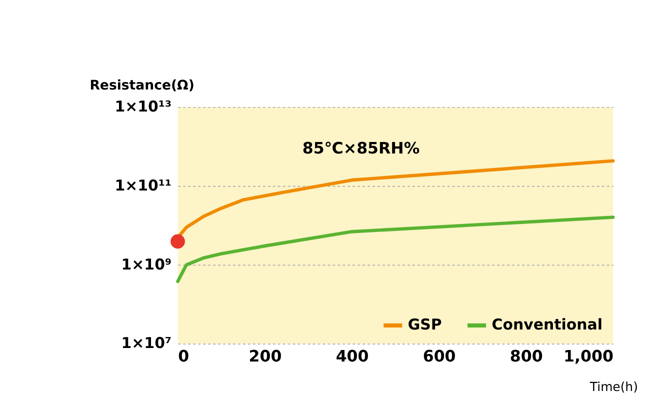 Image resolution: width=667 pixels, height=403 pixels. I want to click on x-tick-label: 600, so click(439, 356).